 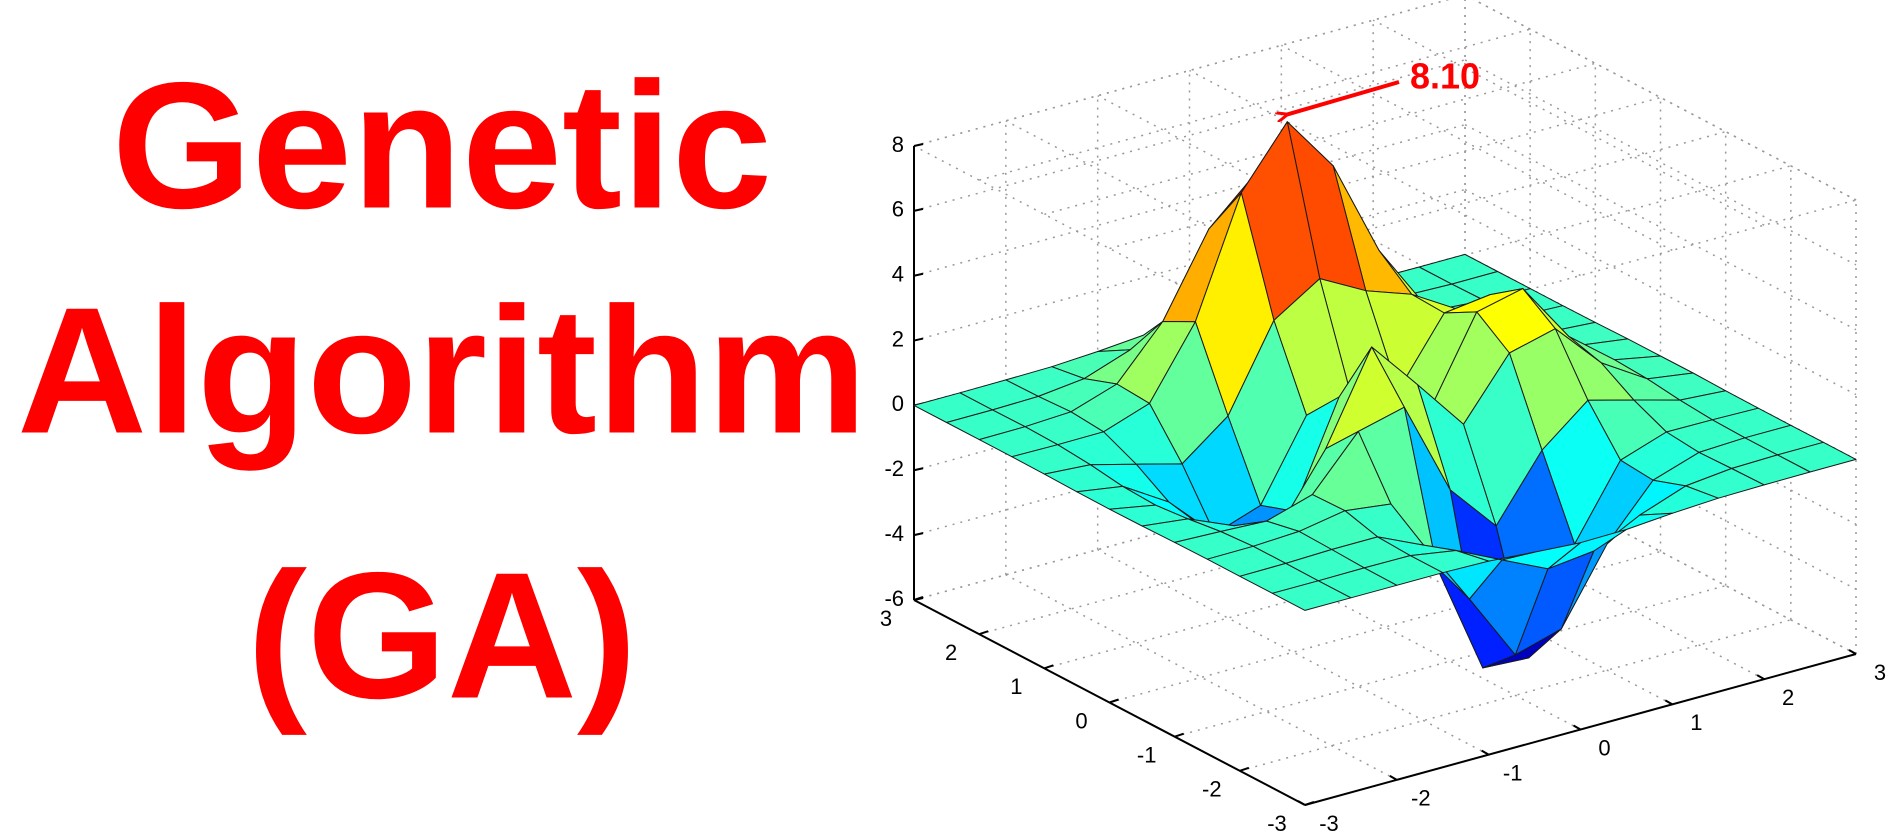 I want to click on y-tick-label: 0, so click(x=1081, y=720).